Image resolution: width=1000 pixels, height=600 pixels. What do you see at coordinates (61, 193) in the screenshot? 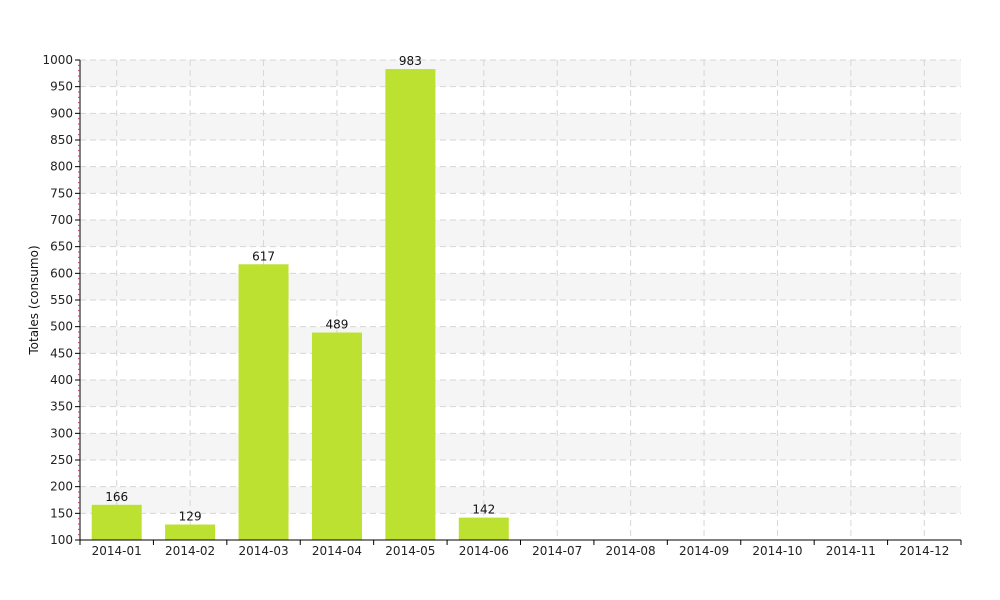
I see `y-tick-label: 750` at bounding box center [61, 193].